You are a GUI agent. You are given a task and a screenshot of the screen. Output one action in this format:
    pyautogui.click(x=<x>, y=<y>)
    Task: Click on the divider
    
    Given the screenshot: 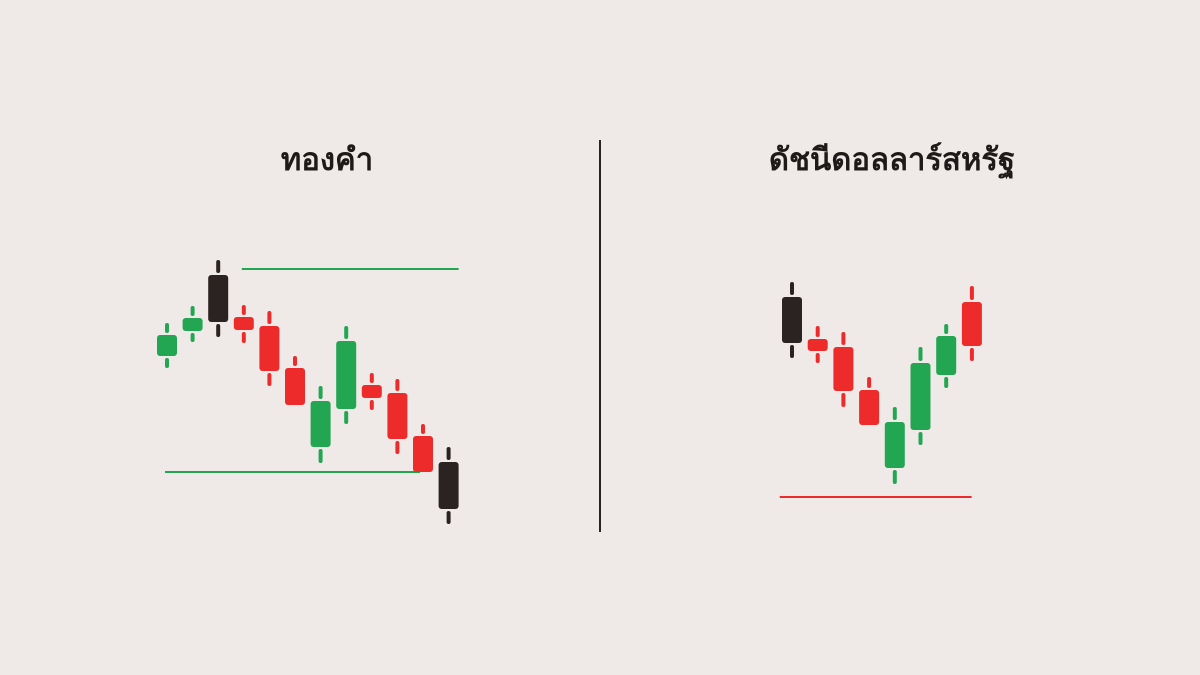 What is the action you would take?
    pyautogui.click(x=600, y=336)
    